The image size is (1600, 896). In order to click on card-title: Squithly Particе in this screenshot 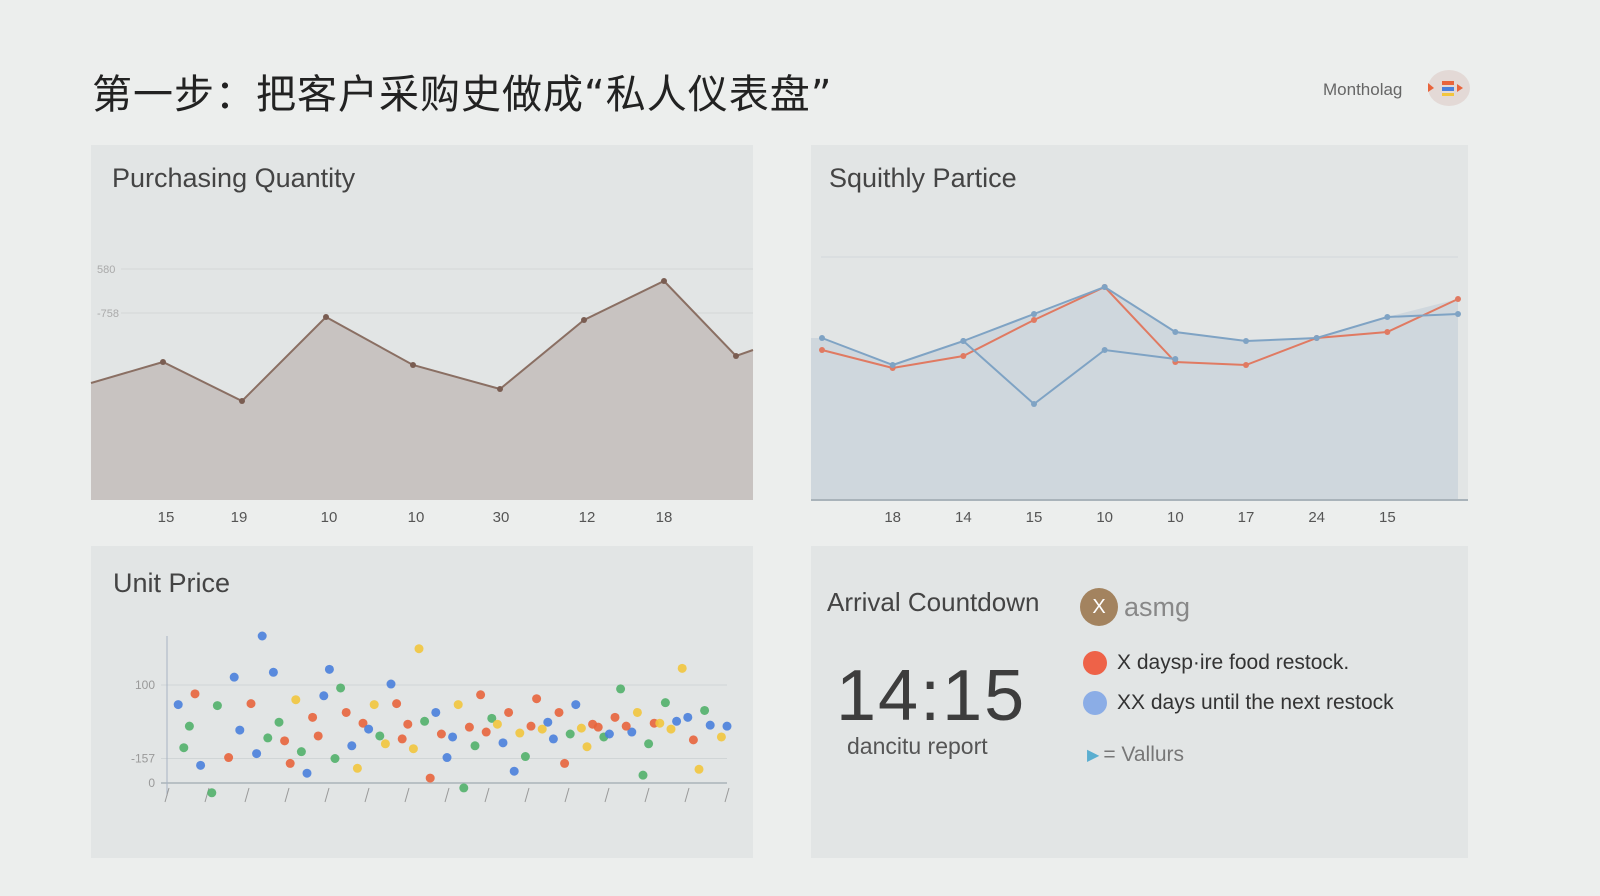, I will do `click(923, 178)`.